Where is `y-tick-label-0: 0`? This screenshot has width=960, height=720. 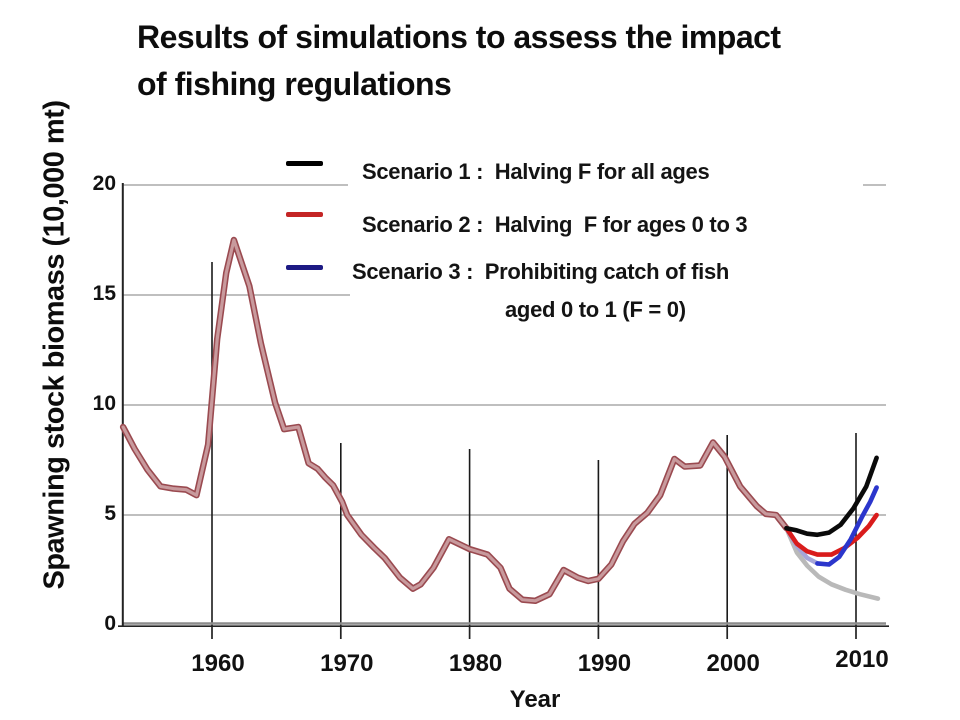 y-tick-label-0: 0 is located at coordinates (110, 623).